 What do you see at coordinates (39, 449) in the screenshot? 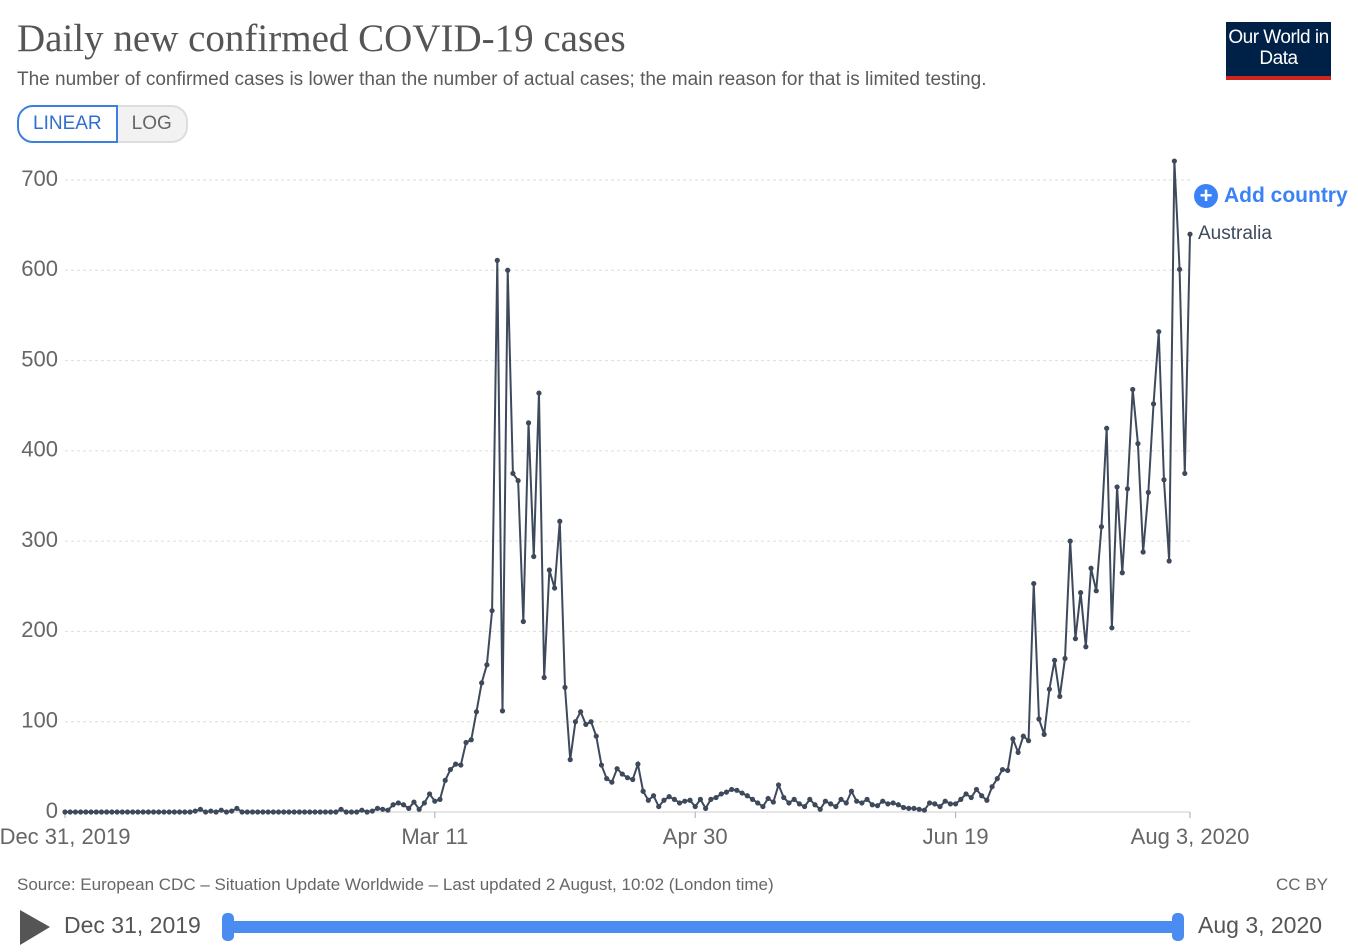
I see `y-tick-label: 400` at bounding box center [39, 449].